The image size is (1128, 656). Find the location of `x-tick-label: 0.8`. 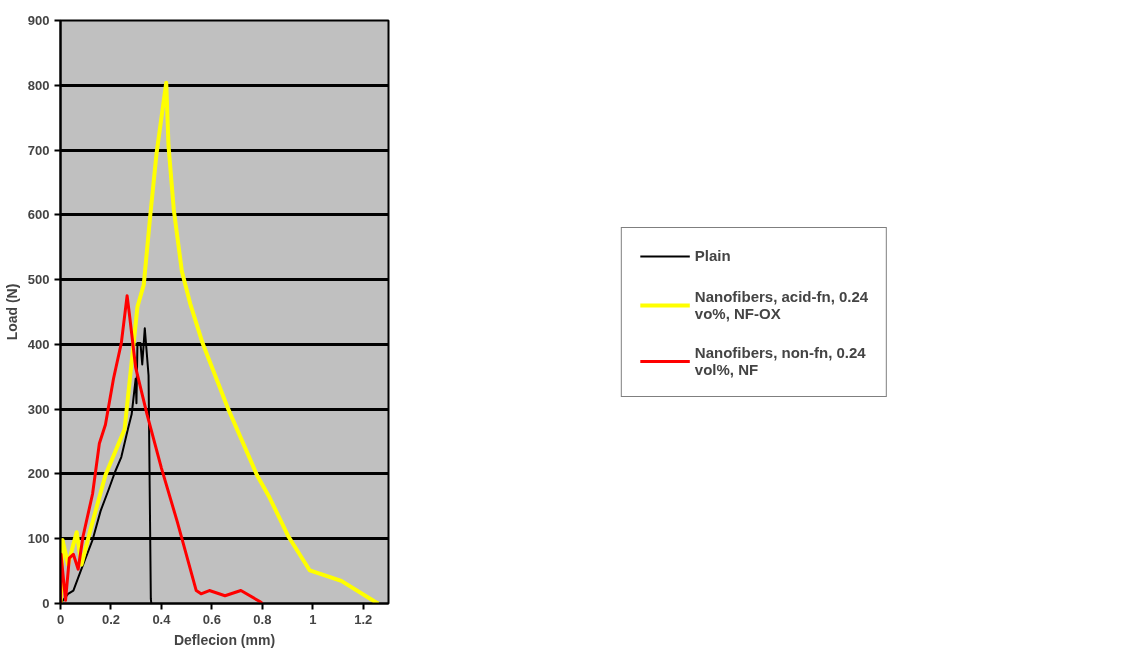

x-tick-label: 0.8 is located at coordinates (262, 619).